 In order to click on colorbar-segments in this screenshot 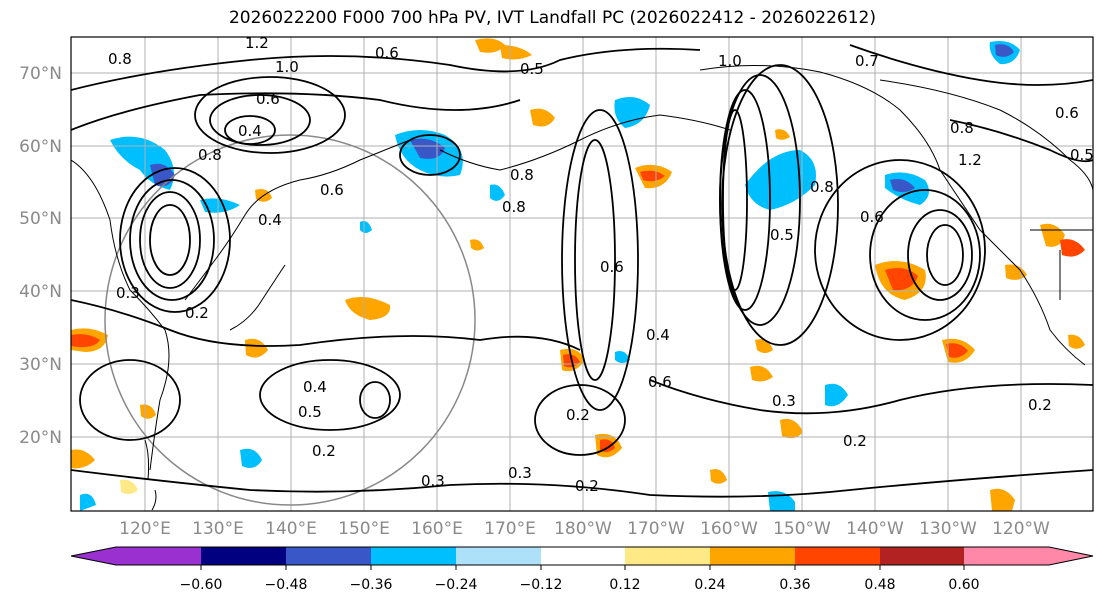, I will do `click(583, 556)`.